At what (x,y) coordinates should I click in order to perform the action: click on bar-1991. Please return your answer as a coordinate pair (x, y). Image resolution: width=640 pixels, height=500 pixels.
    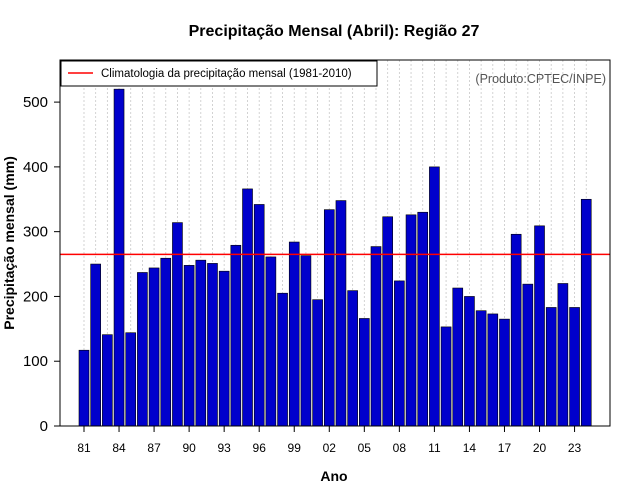
    Looking at the image, I should click on (201, 343).